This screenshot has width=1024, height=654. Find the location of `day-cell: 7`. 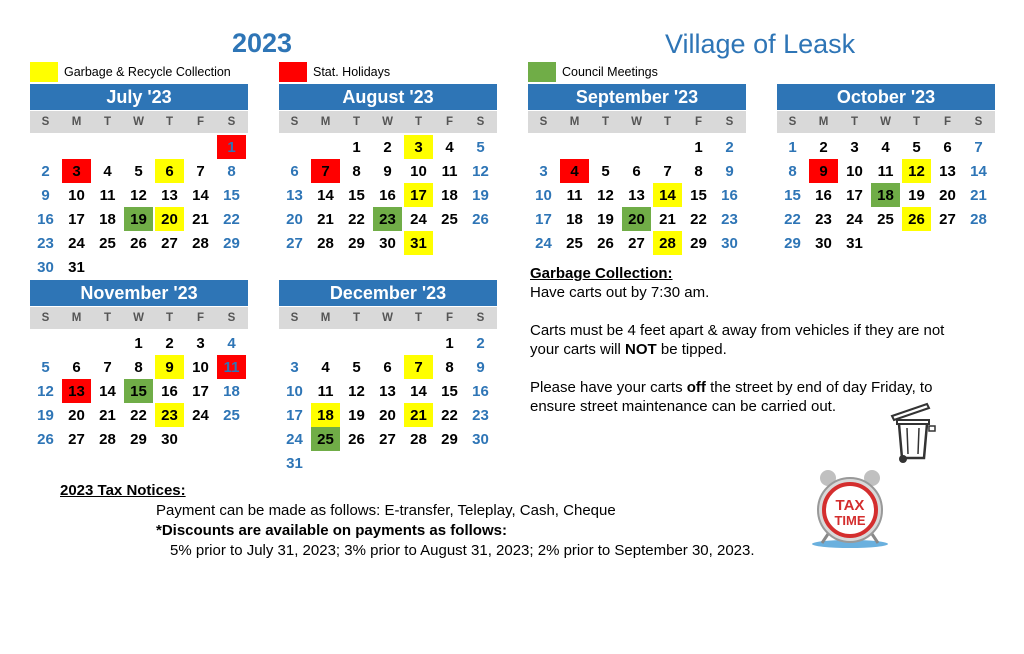

day-cell: 7 is located at coordinates (200, 171).